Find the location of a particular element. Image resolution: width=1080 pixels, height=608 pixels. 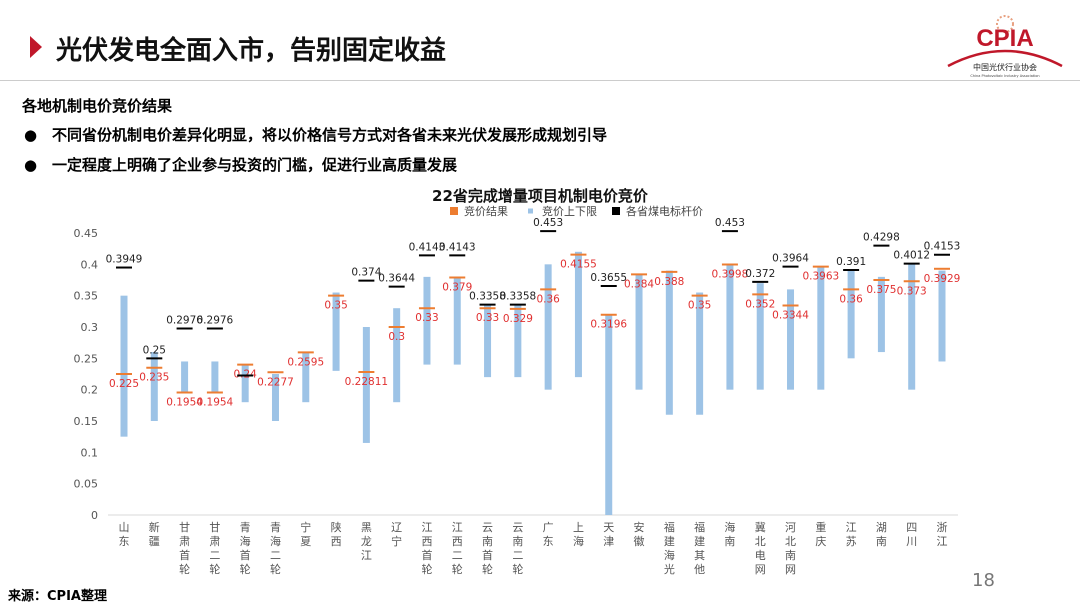

coal-price-label: 0.374 is located at coordinates (366, 273).